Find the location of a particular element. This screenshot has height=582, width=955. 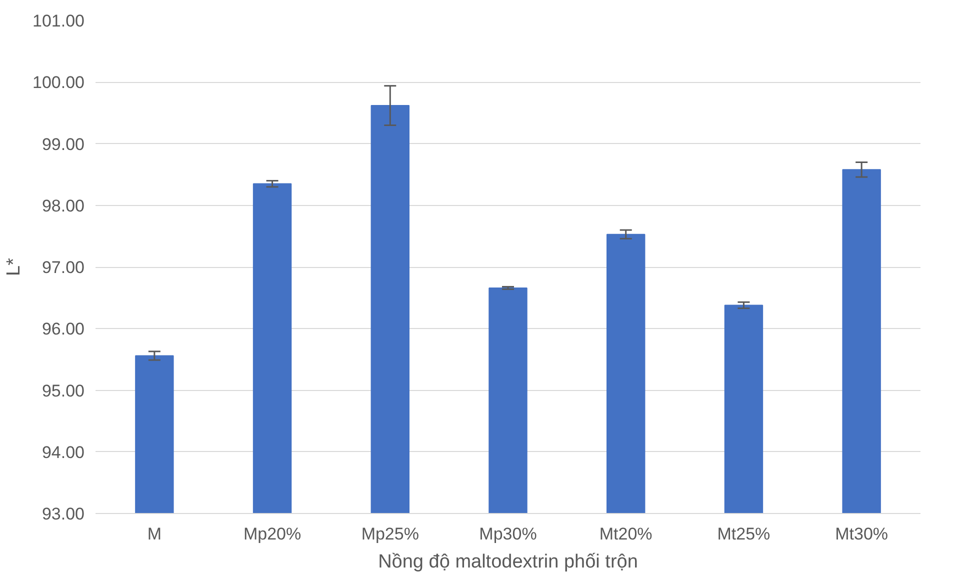

y-axis-title: L* is located at coordinates (14, 266).